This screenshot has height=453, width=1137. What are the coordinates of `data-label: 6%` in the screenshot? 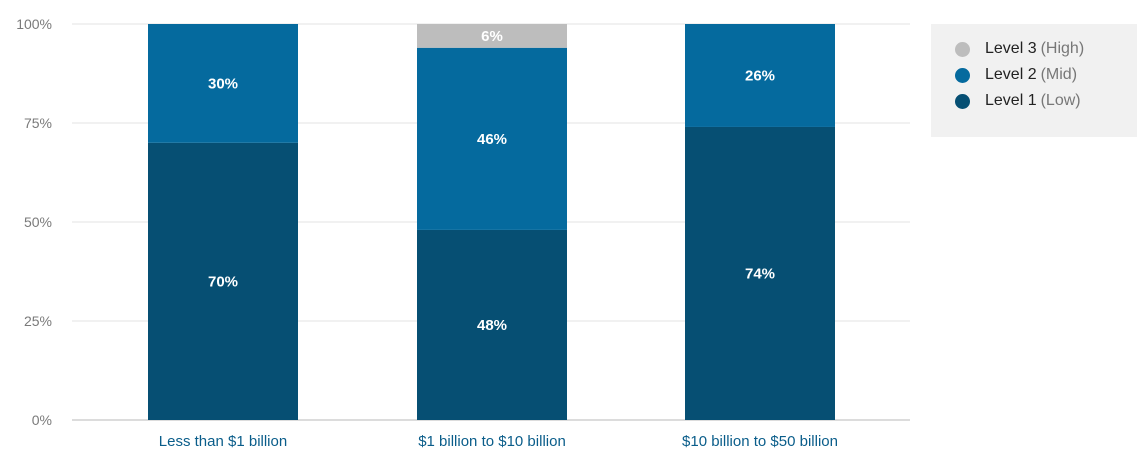 It's located at (492, 36).